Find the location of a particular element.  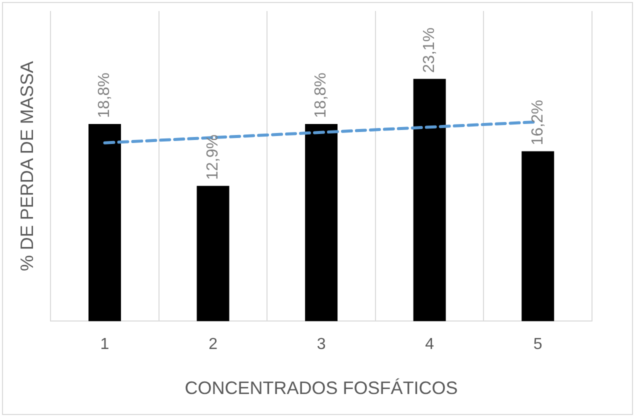

x-tick-label: 5 is located at coordinates (537, 345).